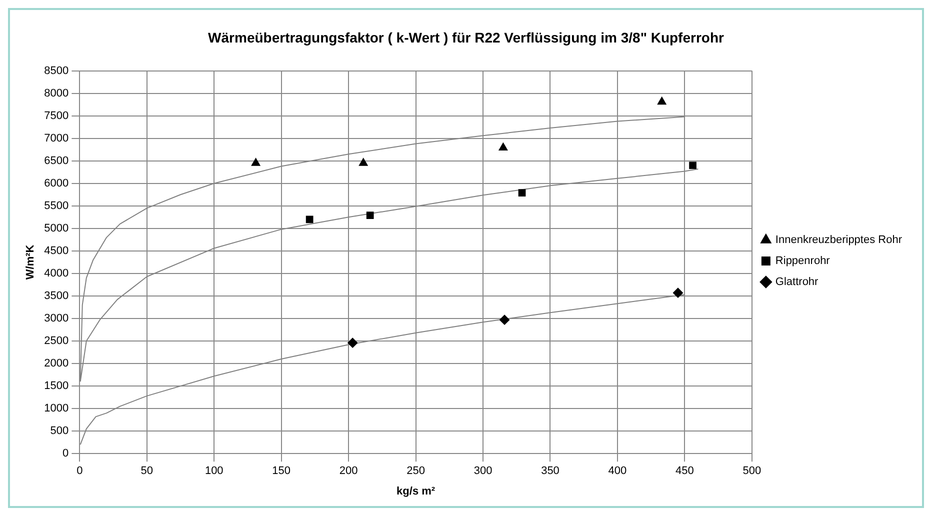  Describe the element at coordinates (56, 386) in the screenshot. I see `y-tick-label: 1500` at that location.